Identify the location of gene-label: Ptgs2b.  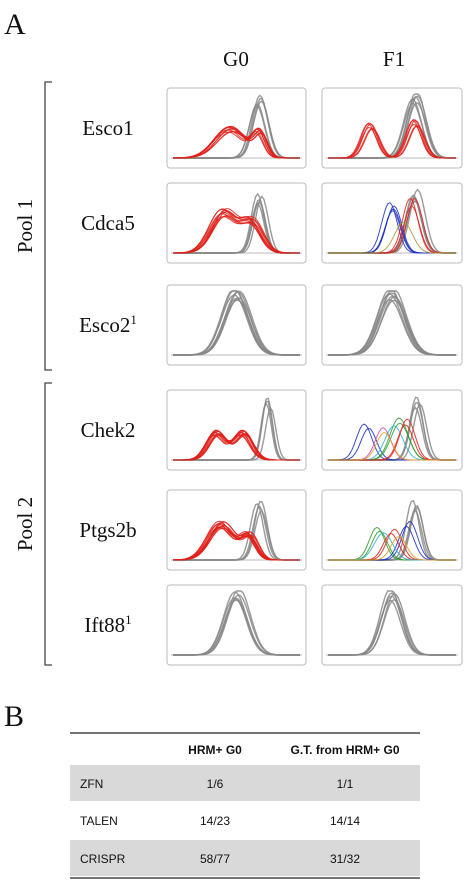
(107, 530).